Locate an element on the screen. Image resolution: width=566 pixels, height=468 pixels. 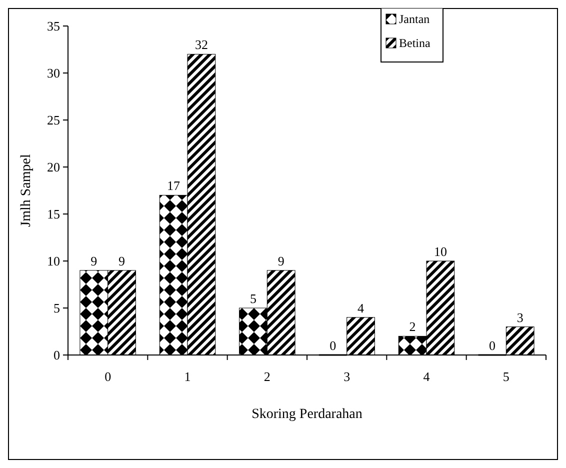
y-tick-label: 20 is located at coordinates (53, 167).